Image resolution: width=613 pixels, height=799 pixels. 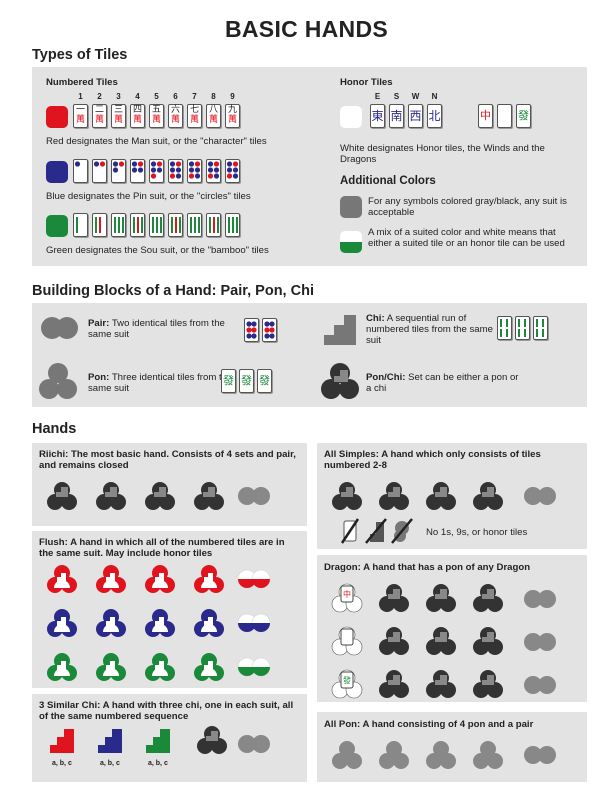 What do you see at coordinates (540, 496) in the screenshot?
I see `simples-pair-symbol` at bounding box center [540, 496].